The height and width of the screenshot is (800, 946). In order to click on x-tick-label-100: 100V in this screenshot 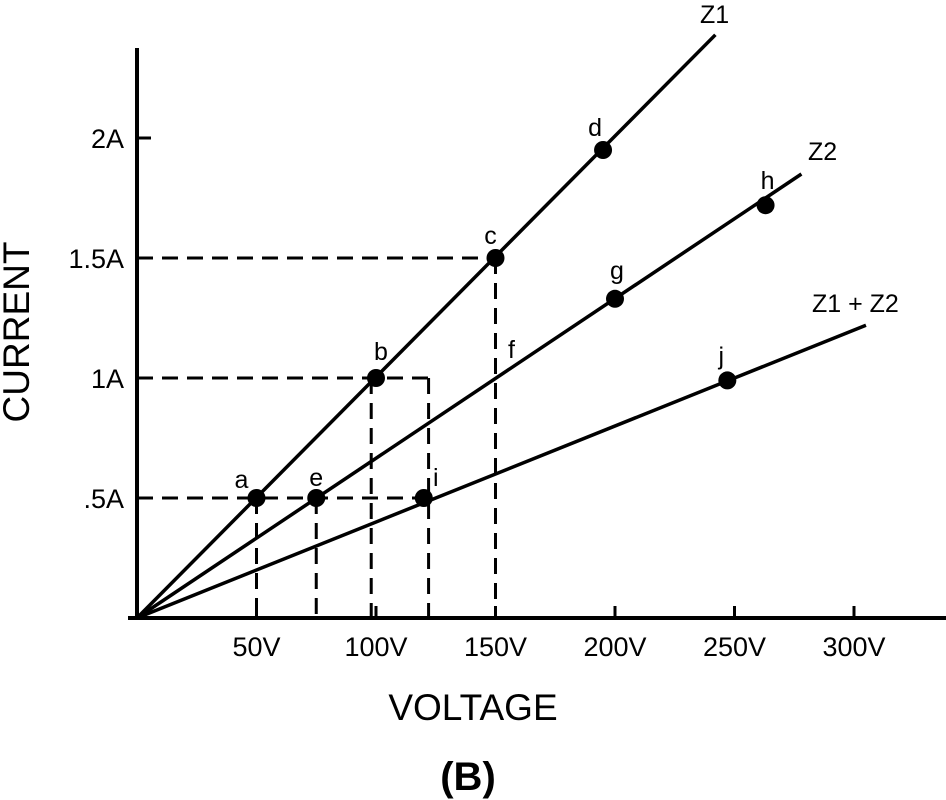, I will do `click(375, 647)`.